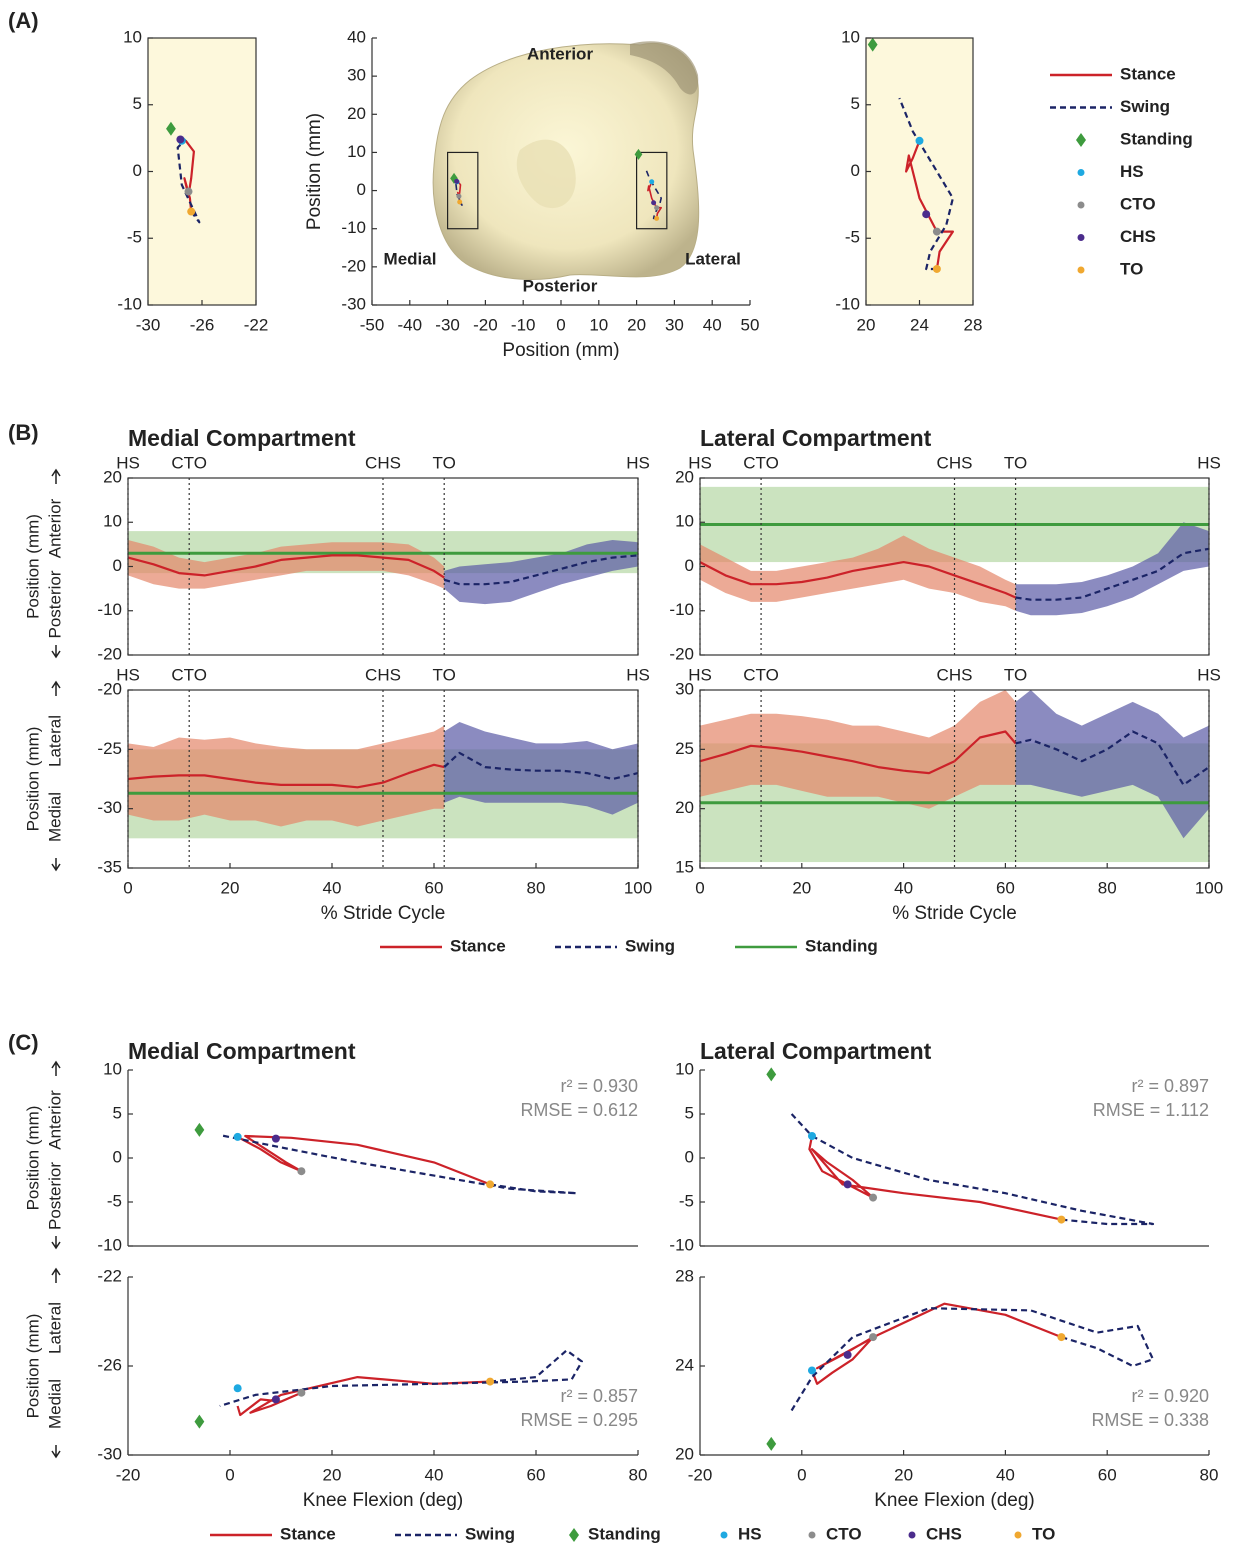 This screenshot has height=1549, width=1234. What do you see at coordinates (117, 1112) in the screenshot?
I see `y-tick-label: 5` at bounding box center [117, 1112].